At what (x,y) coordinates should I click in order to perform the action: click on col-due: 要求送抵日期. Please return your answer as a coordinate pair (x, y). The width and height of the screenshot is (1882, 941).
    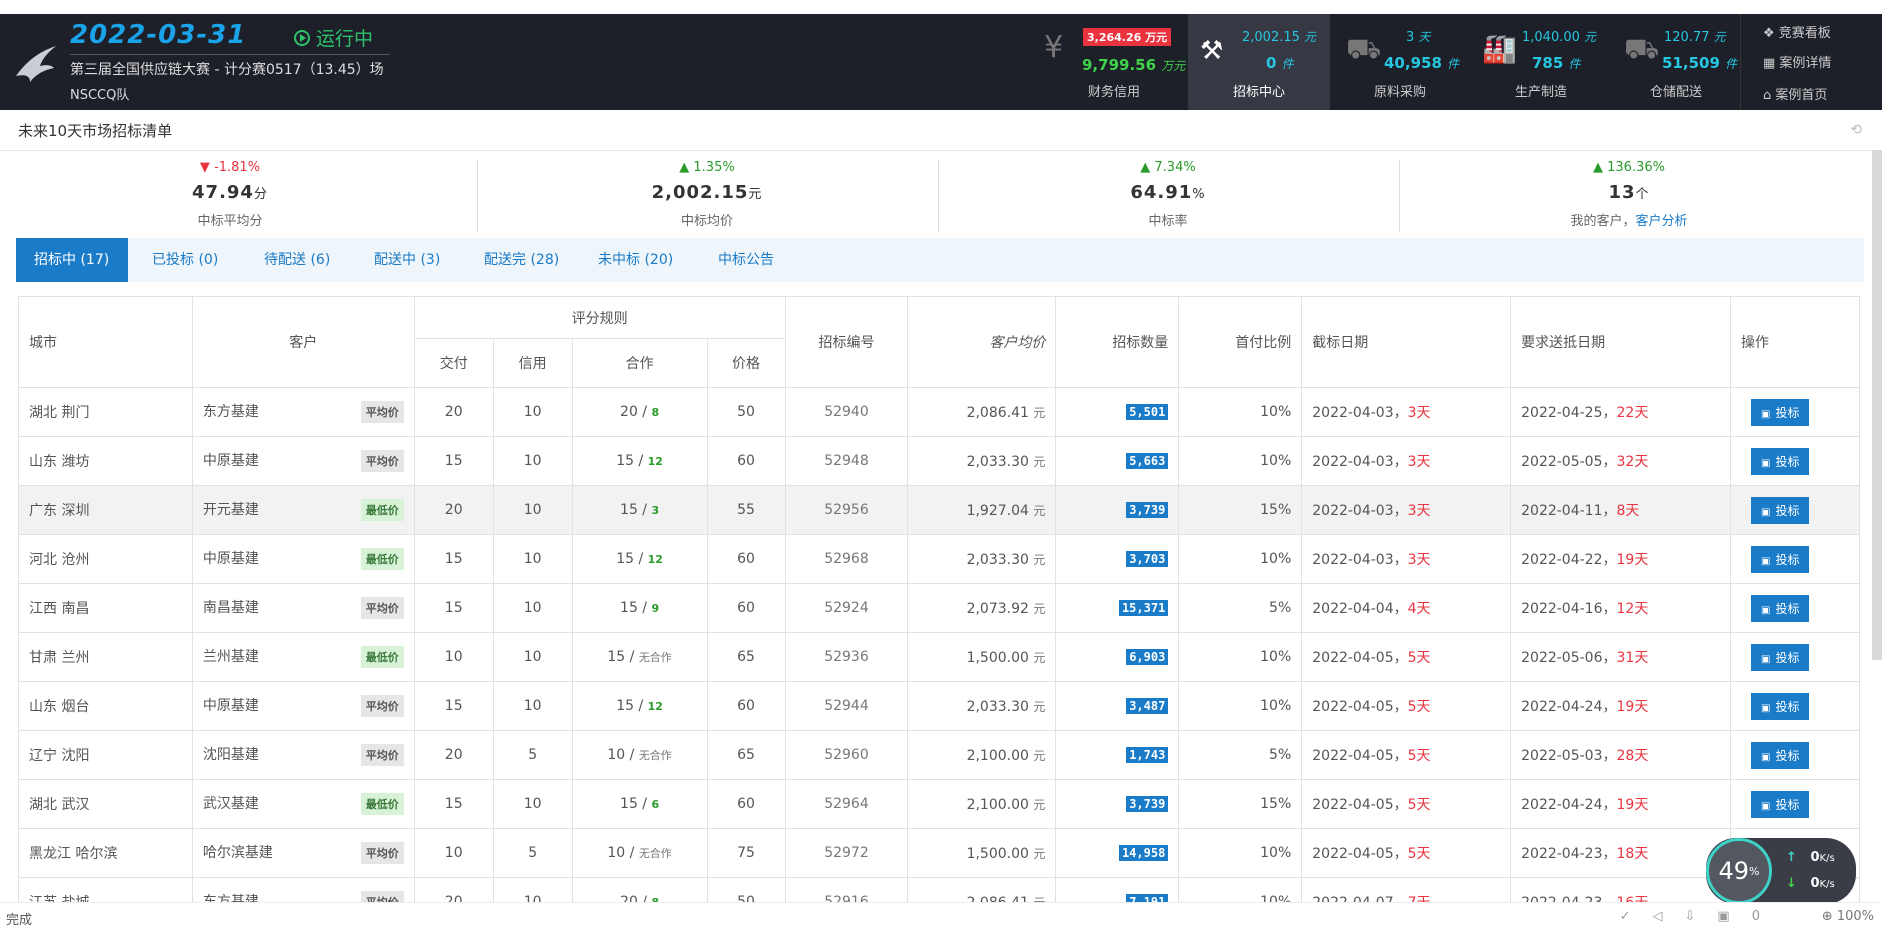
    Looking at the image, I should click on (1620, 342).